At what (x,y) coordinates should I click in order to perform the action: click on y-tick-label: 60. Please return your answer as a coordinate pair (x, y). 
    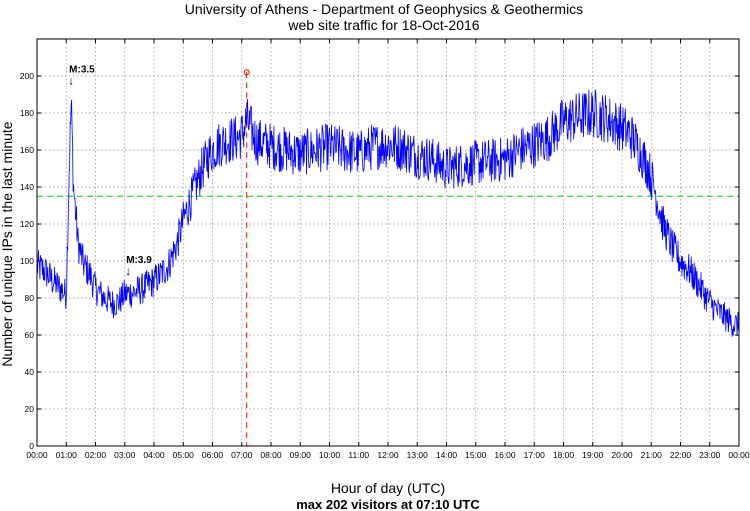
    Looking at the image, I should click on (30, 335).